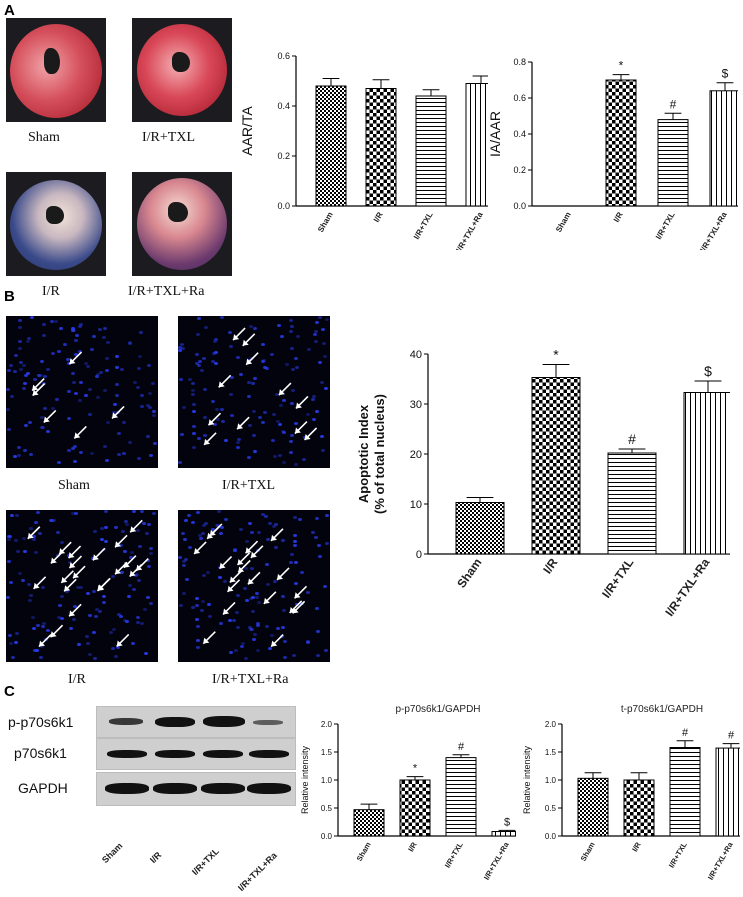  I want to click on y-axis-label: Apoptotic Index, so click(363, 453).